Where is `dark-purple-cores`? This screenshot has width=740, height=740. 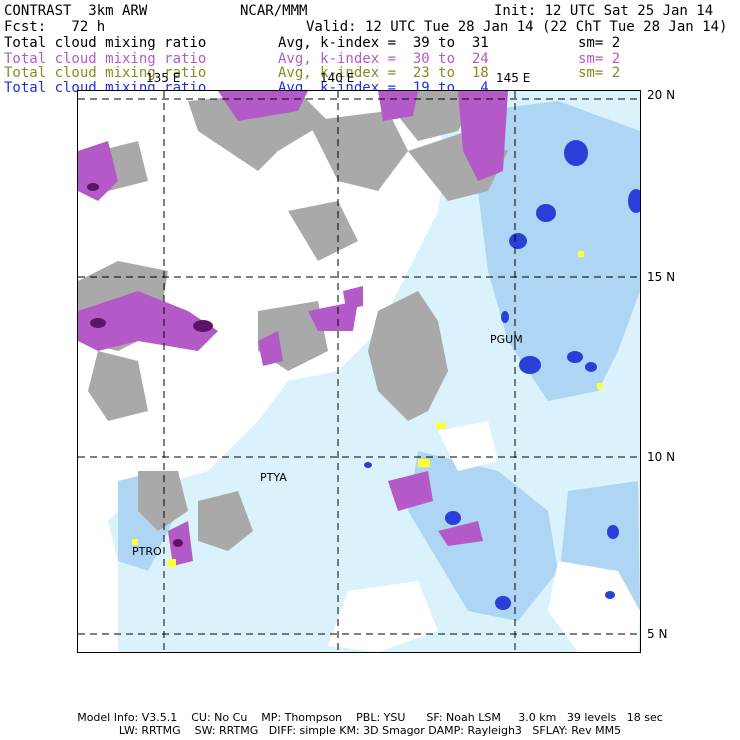 dark-purple-cores is located at coordinates (150, 365).